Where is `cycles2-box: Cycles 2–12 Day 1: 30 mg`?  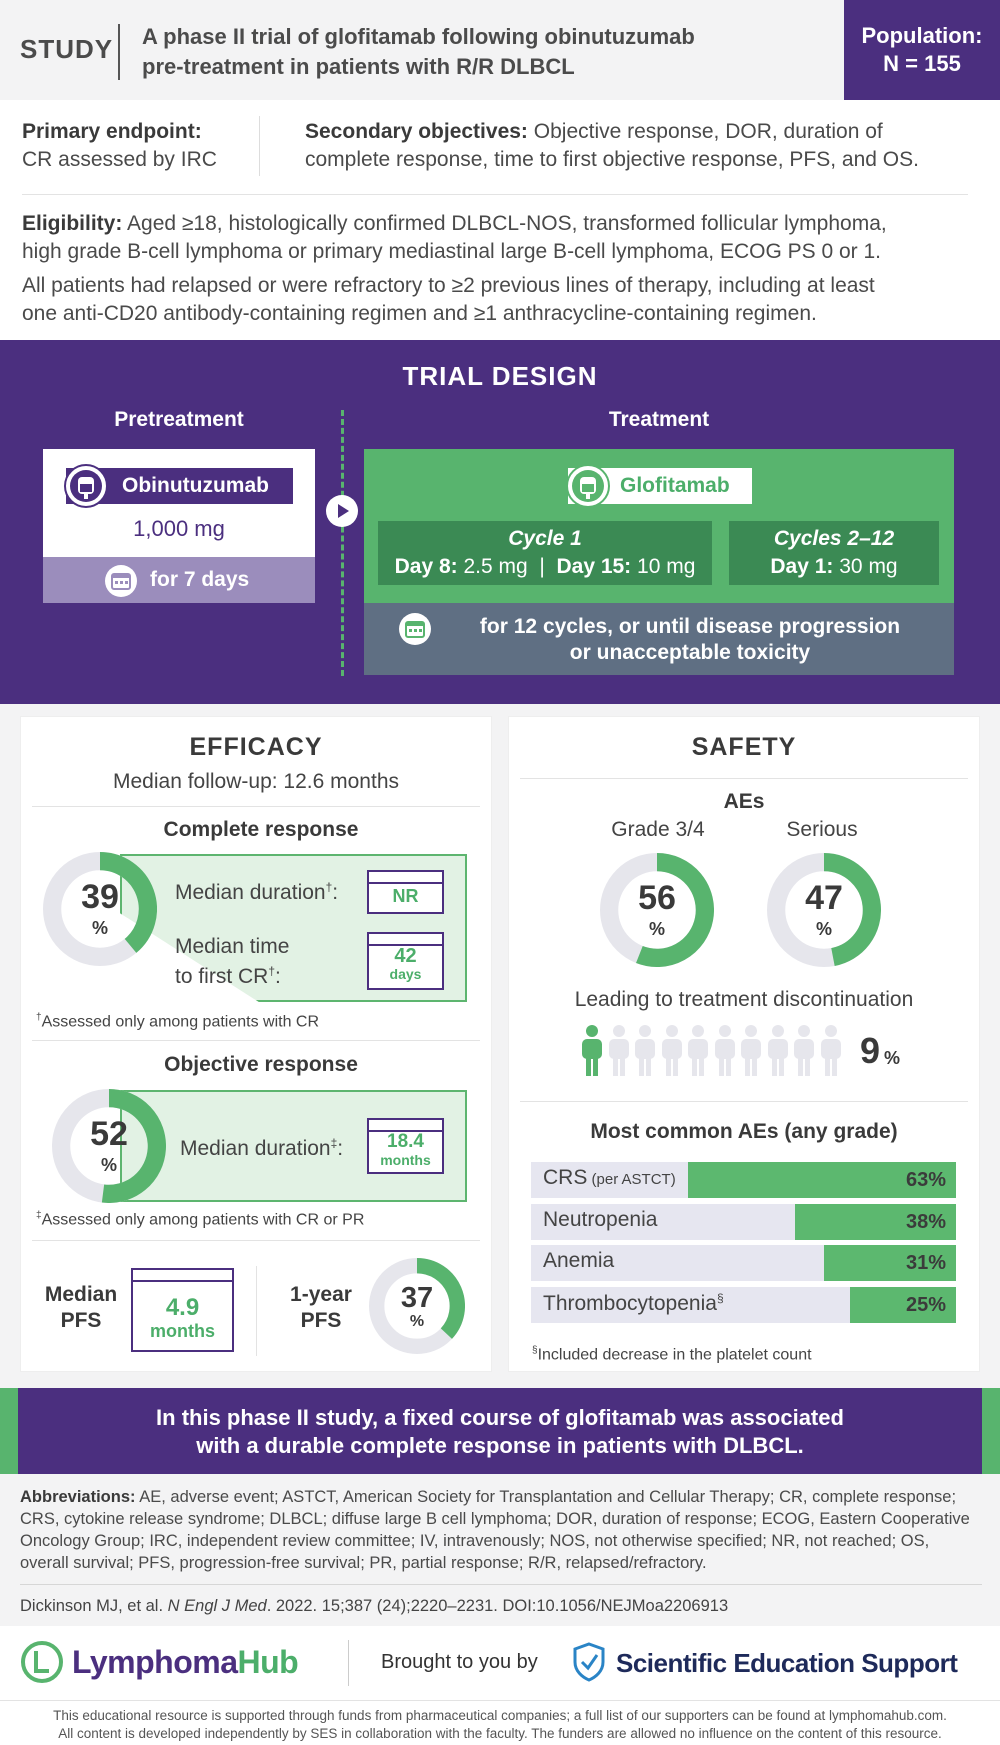
cycles2-box: Cycles 2–12 Day 1: 30 mg is located at coordinates (834, 553).